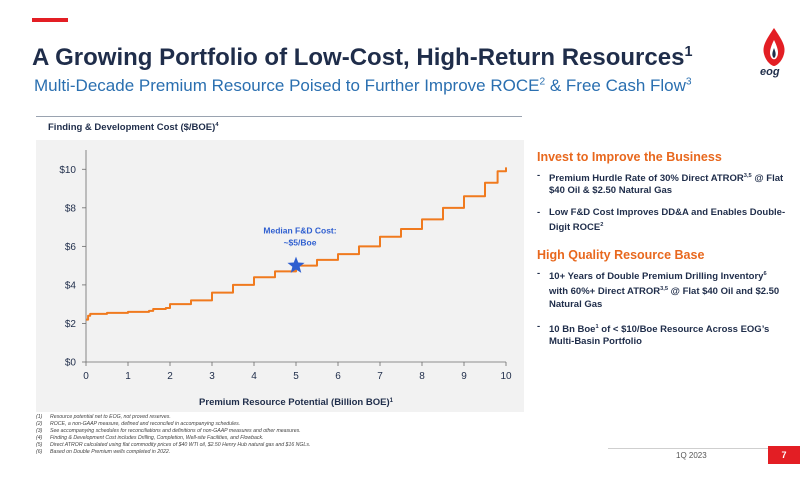 Image resolution: width=800 pixels, height=486 pixels. What do you see at coordinates (86, 376) in the screenshot?
I see `x-tick-label: 0` at bounding box center [86, 376].